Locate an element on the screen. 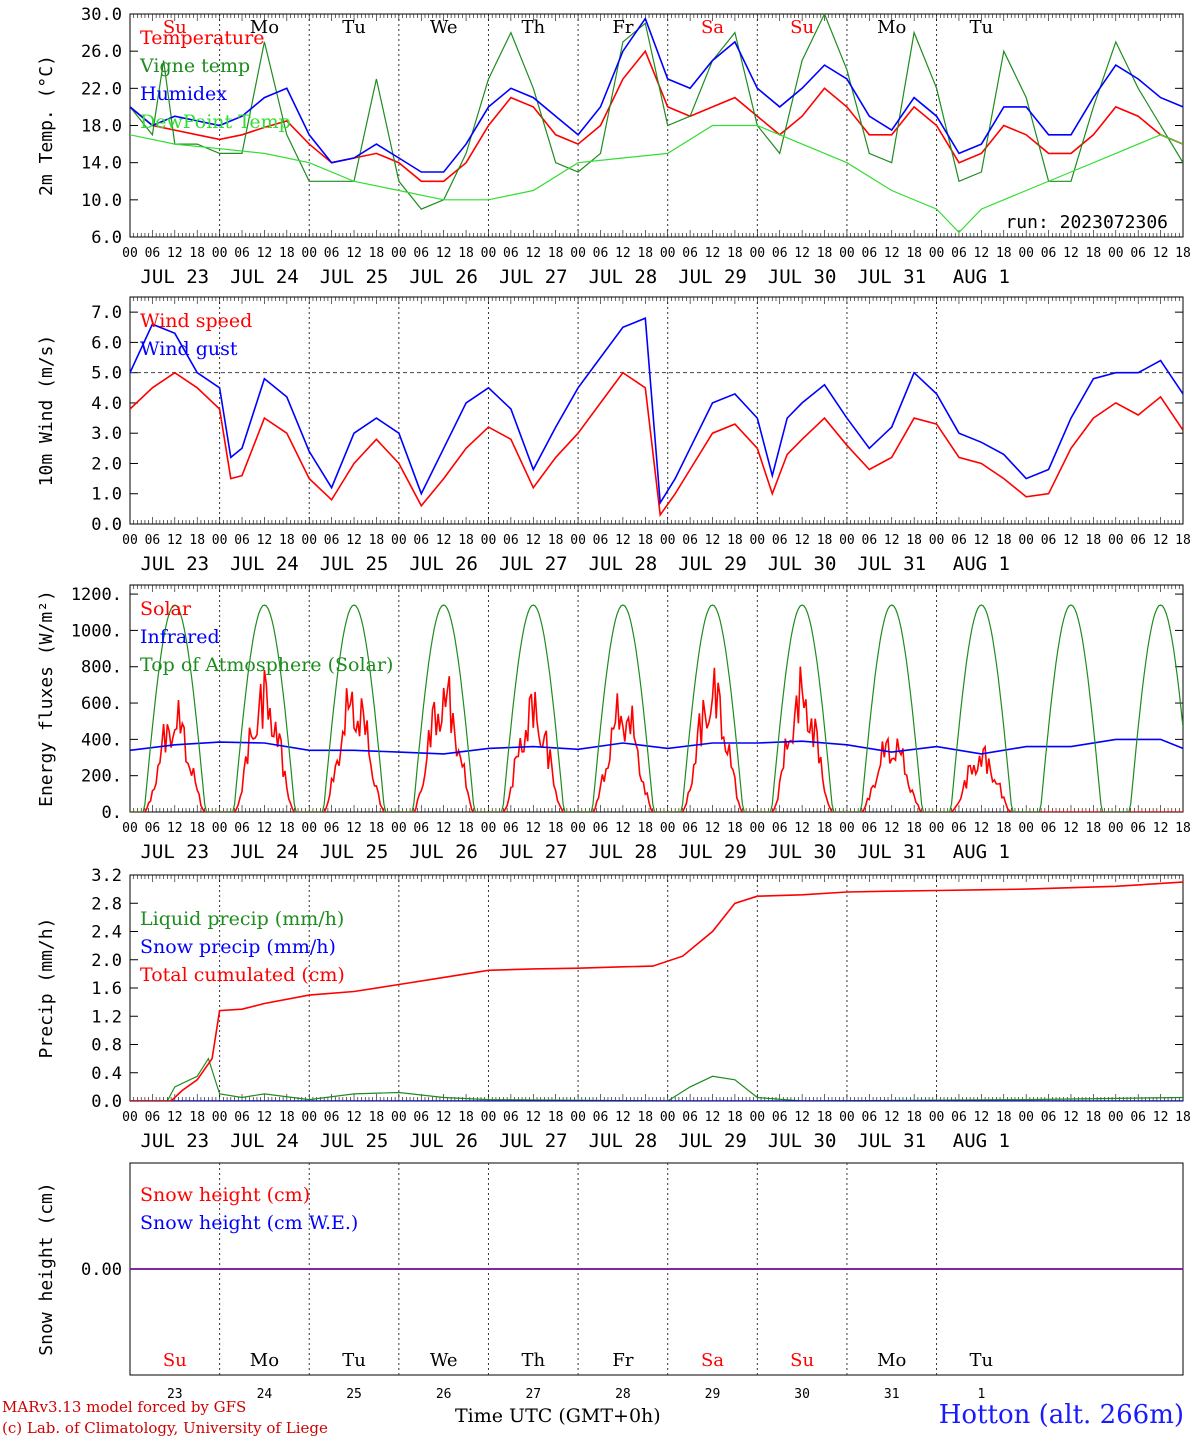 The image size is (1194, 1440). date-label: AUG 1 is located at coordinates (981, 277).